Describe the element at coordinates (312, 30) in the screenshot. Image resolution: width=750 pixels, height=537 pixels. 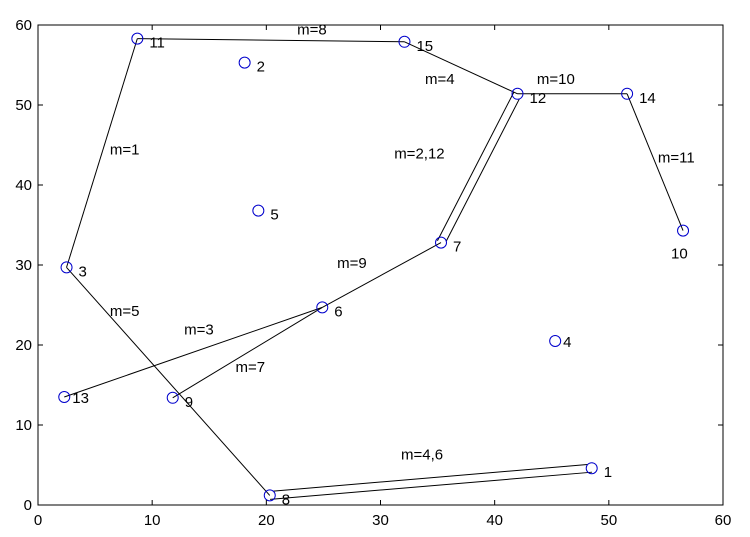
I see `edge-label: m=8` at that location.